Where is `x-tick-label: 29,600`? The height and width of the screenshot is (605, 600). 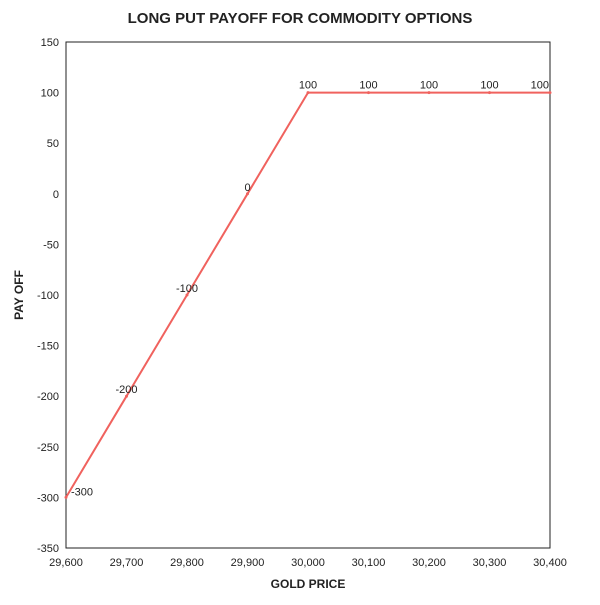 x-tick-label: 29,600 is located at coordinates (66, 563).